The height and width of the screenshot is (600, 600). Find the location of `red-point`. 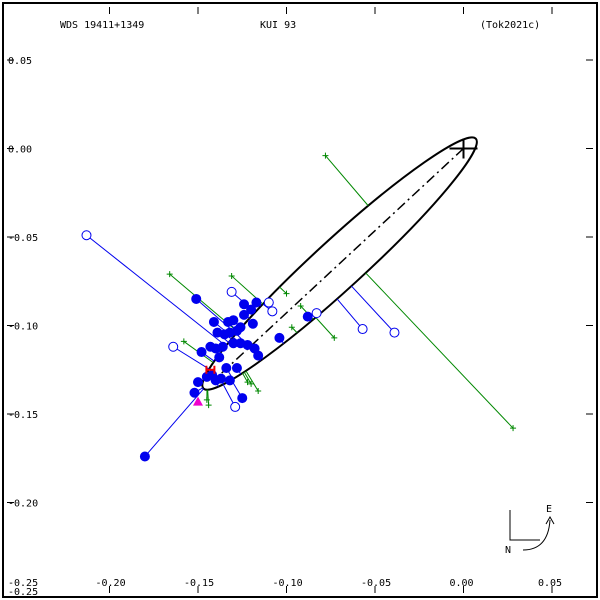

red-point is located at coordinates (210, 369).